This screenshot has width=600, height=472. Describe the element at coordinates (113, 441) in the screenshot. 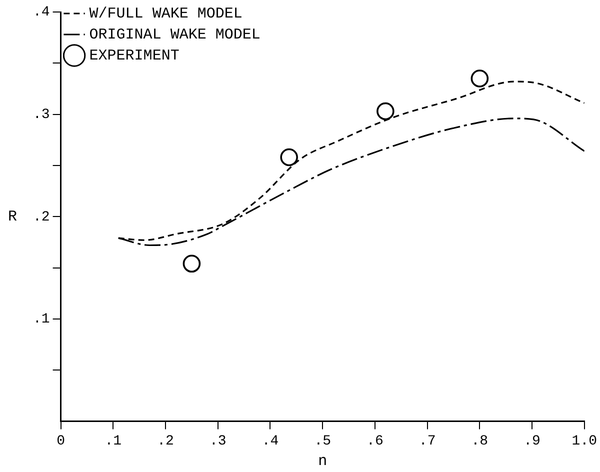

I see `x-tick-label: .1` at that location.